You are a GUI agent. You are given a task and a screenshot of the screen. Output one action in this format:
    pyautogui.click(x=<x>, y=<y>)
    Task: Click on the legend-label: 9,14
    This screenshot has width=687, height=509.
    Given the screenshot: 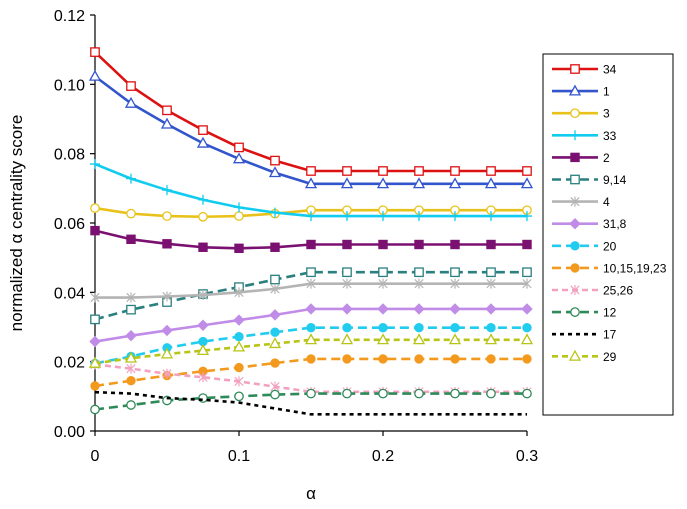 What is the action you would take?
    pyautogui.click(x=615, y=180)
    